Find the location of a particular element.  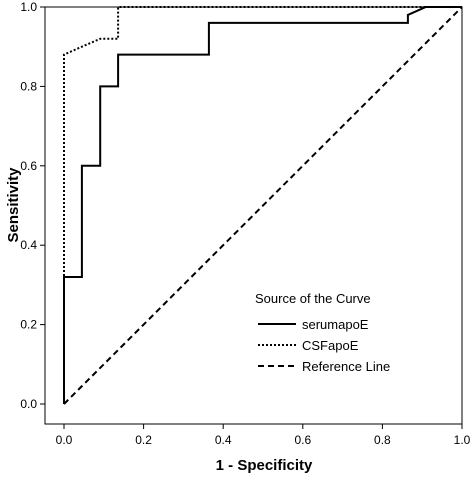

x-tick-label: 0.2 is located at coordinates (143, 440).